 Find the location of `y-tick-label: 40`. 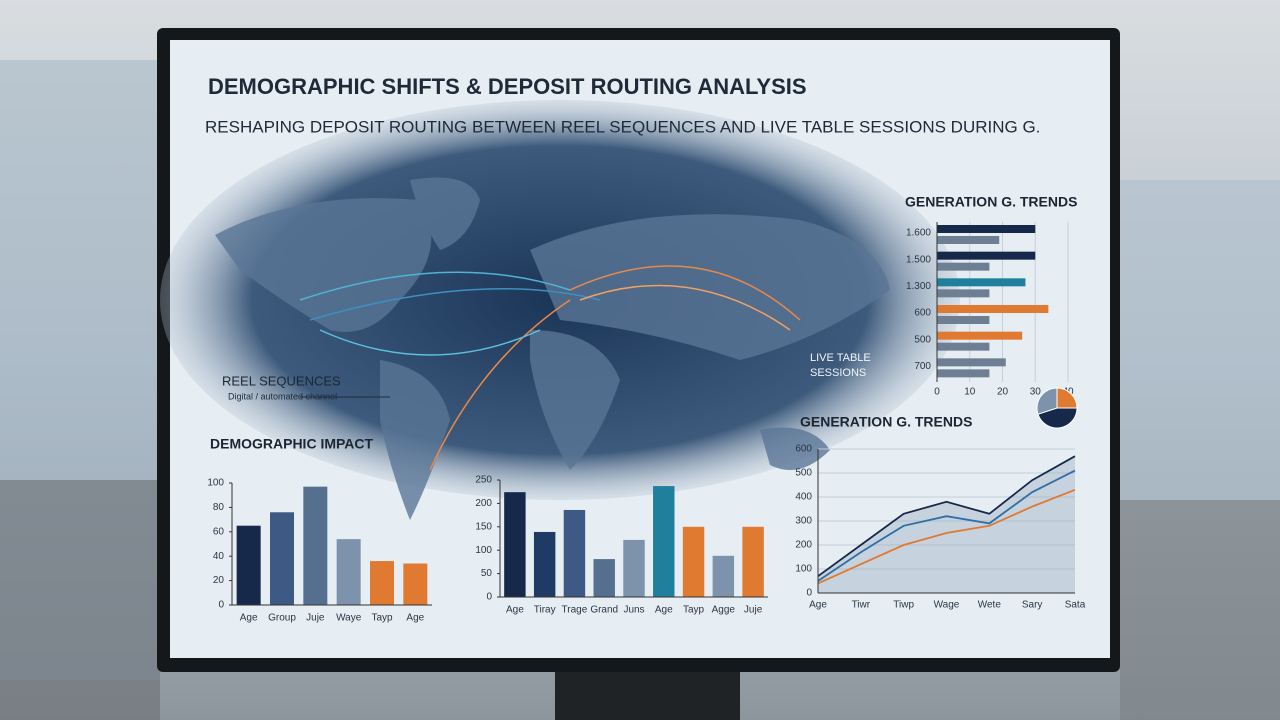

y-tick-label: 40 is located at coordinates (219, 556).